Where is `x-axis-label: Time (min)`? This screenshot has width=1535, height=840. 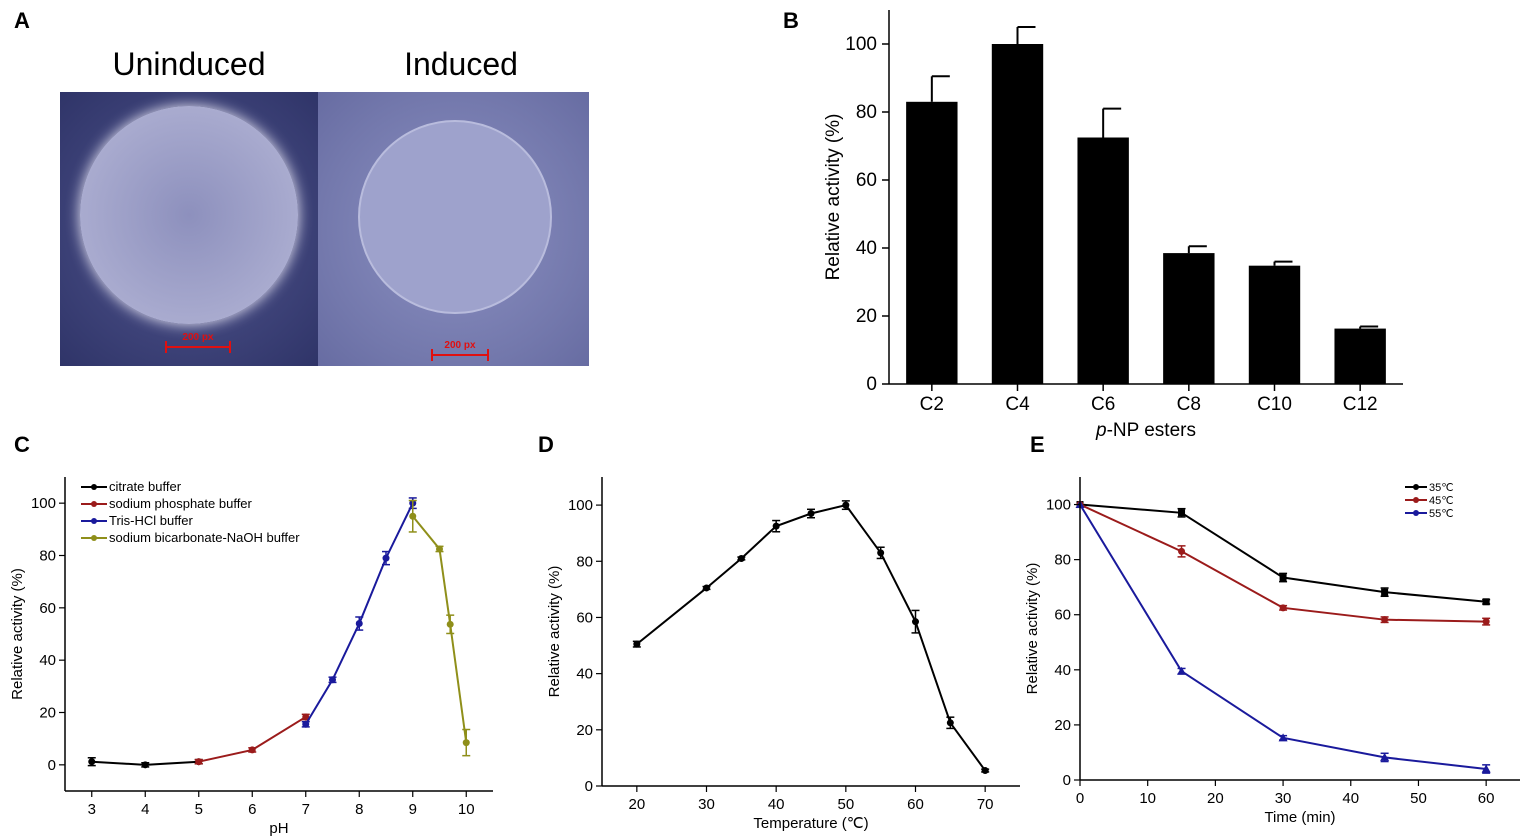 x-axis-label: Time (min) is located at coordinates (1299, 817).